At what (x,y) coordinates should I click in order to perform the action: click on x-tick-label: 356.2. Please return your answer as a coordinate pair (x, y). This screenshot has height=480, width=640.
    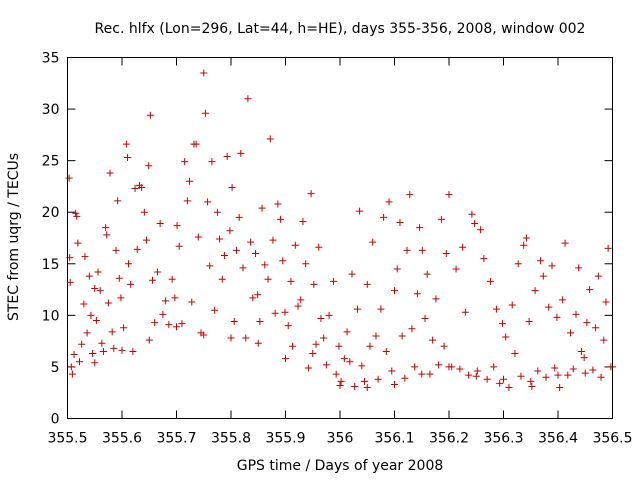
    Looking at the image, I should click on (449, 439).